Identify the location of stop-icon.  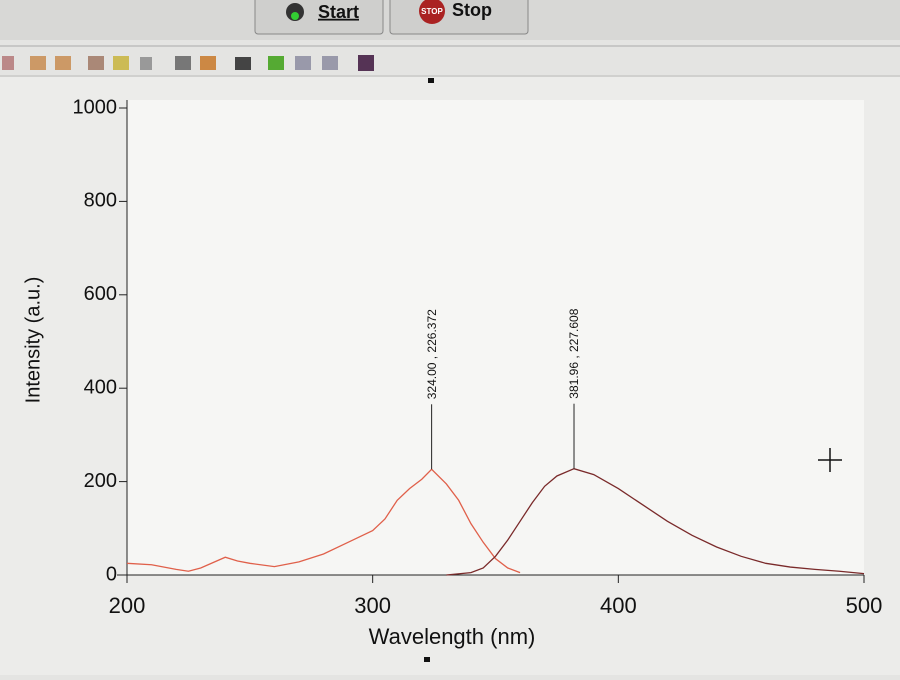
(432, 12).